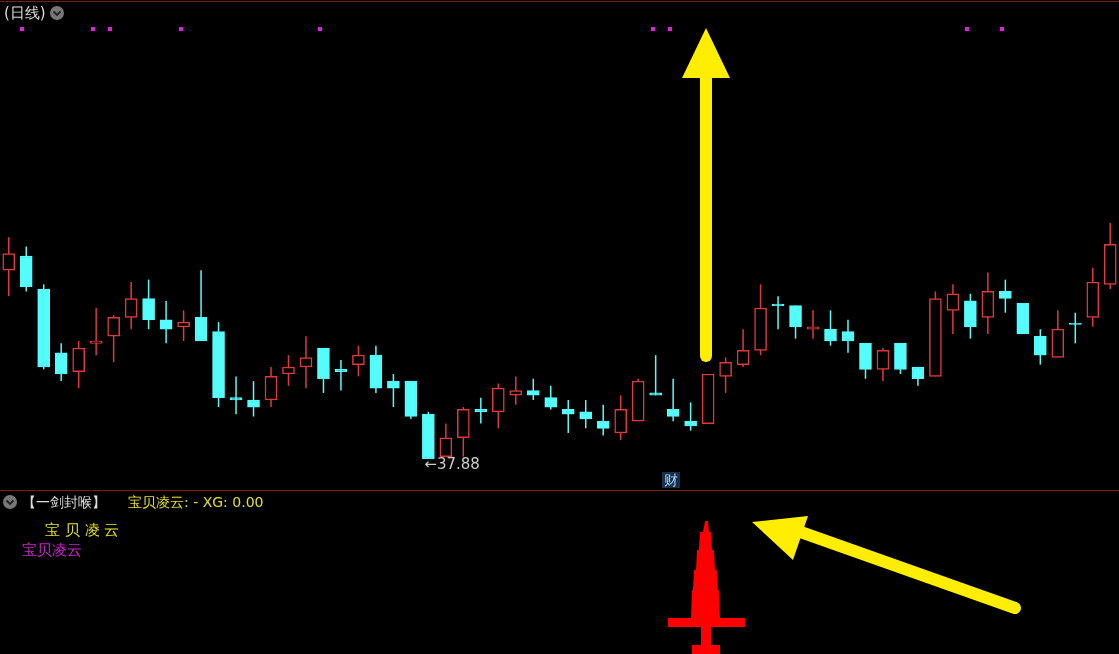 The image size is (1119, 654). What do you see at coordinates (452, 464) in the screenshot?
I see `annotation: ←37.88` at bounding box center [452, 464].